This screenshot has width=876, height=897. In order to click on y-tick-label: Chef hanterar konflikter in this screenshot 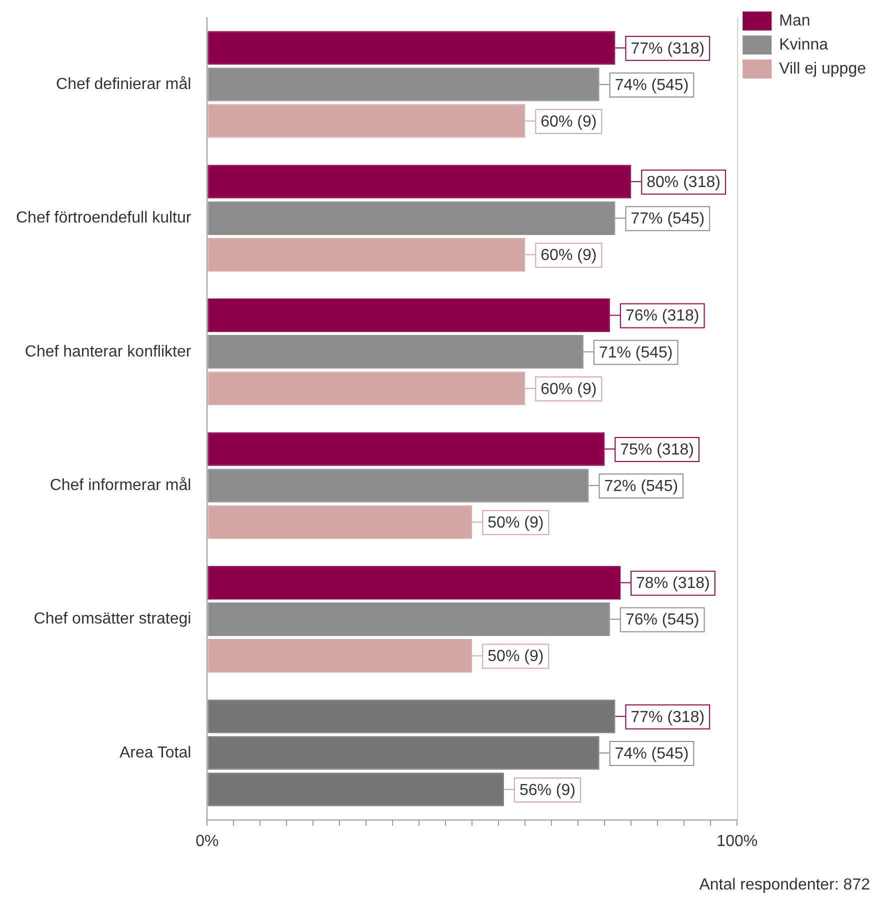, I will do `click(108, 351)`.